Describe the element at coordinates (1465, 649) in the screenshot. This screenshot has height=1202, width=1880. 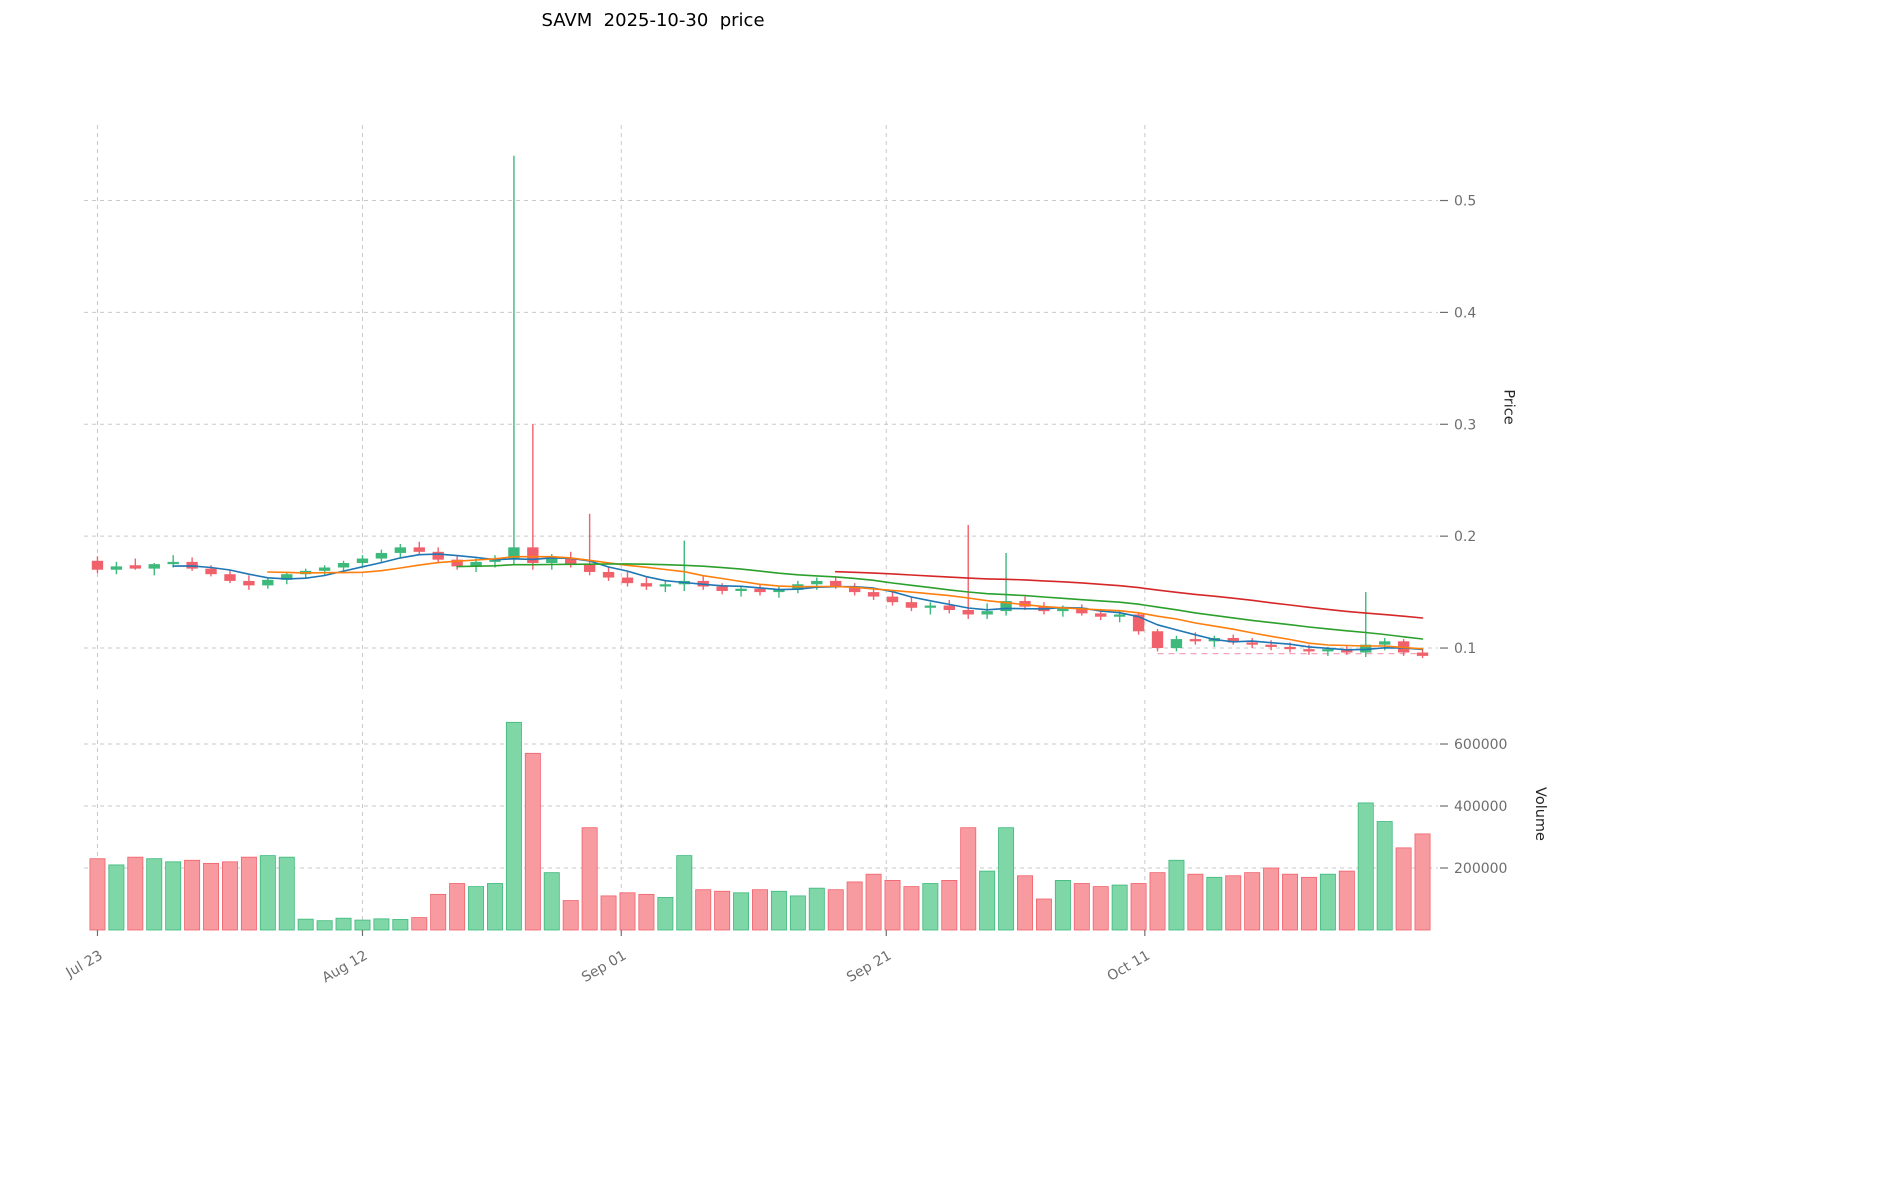
I see `price-tick-label: 0.1` at that location.